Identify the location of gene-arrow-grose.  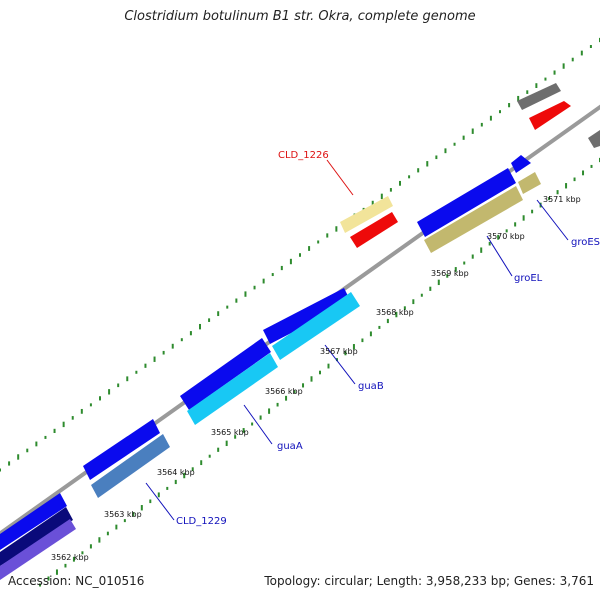
(521, 164).